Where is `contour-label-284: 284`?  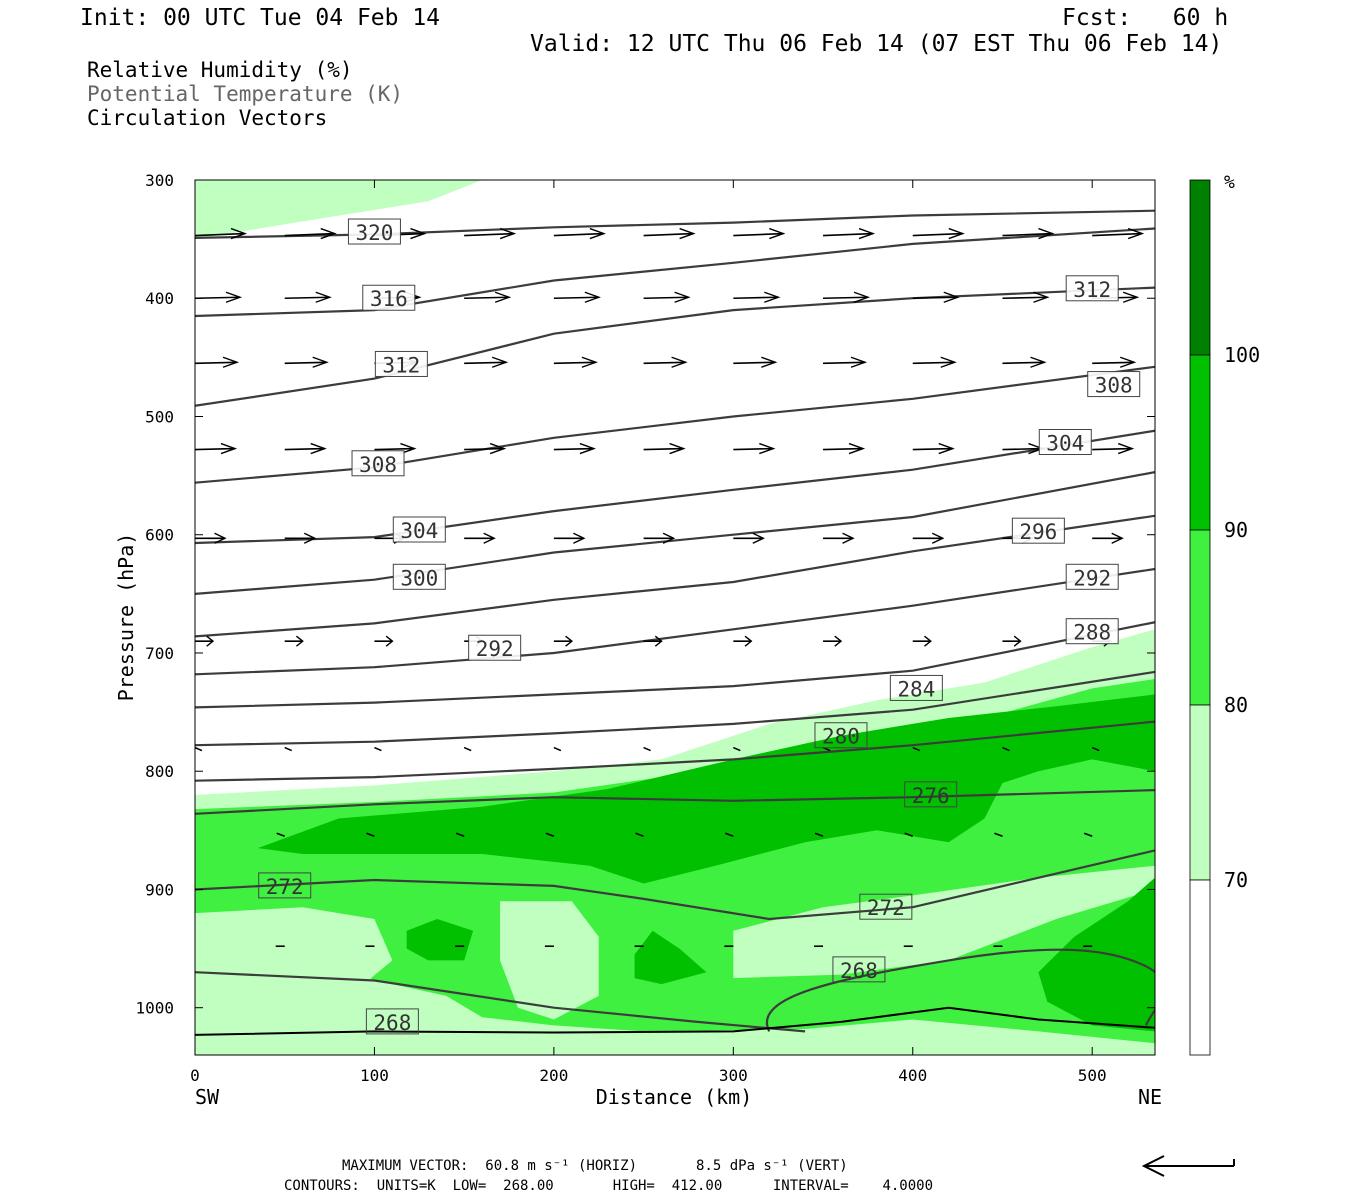
contour-label-284: 284 is located at coordinates (916, 687).